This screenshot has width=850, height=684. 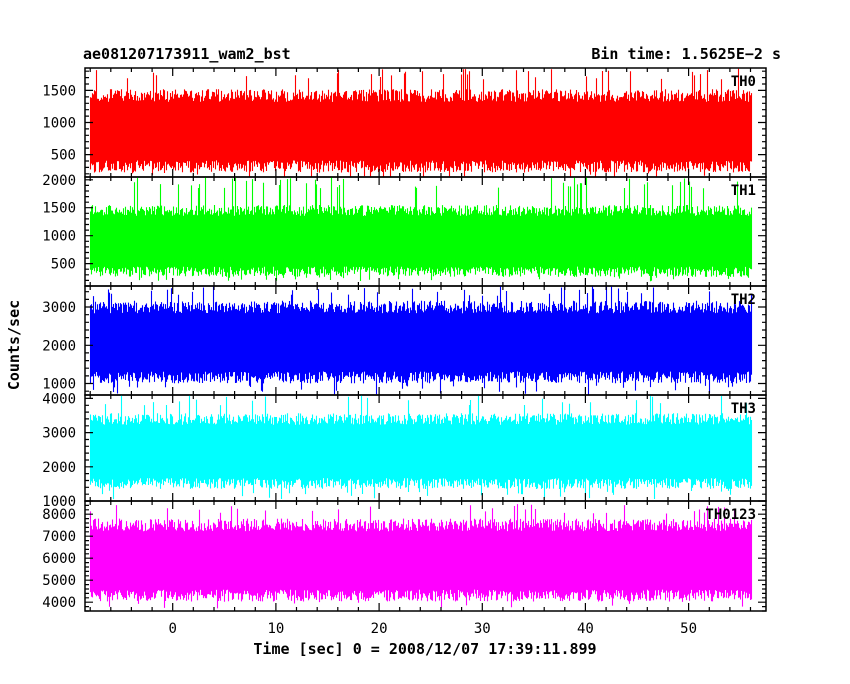 I want to click on panel-label: TH1, so click(x=743, y=191).